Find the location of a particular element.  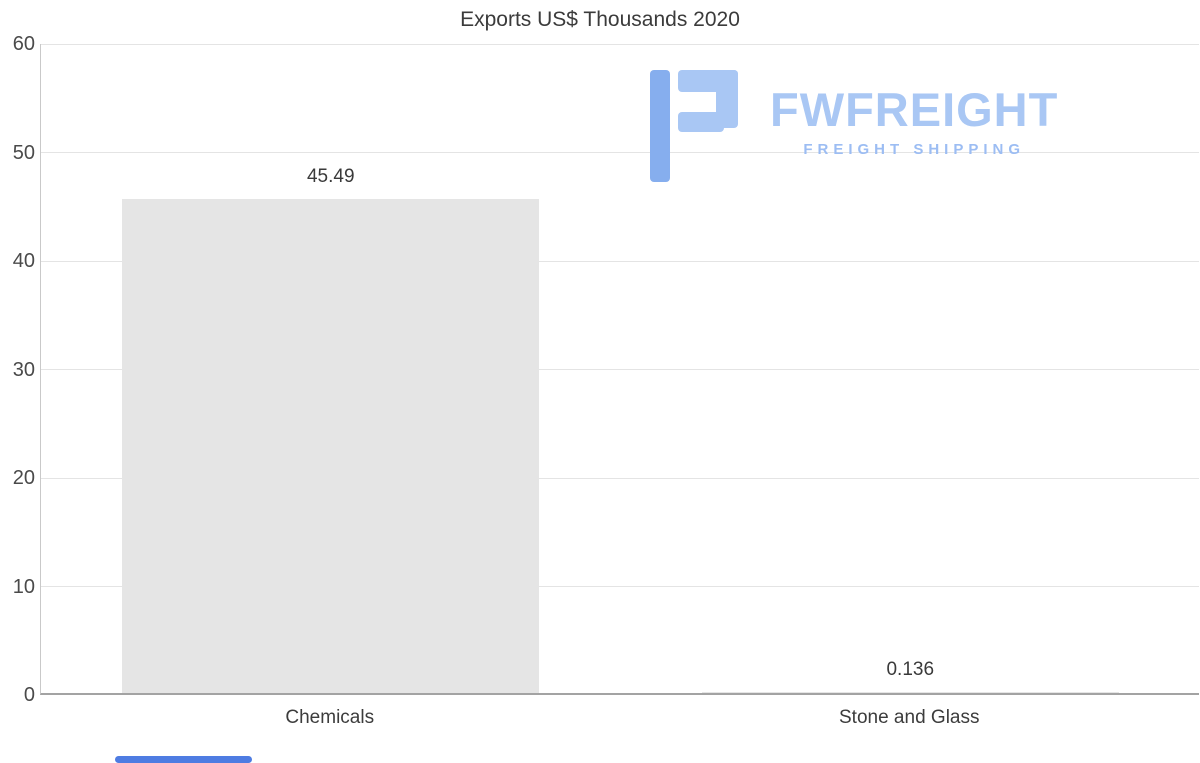

y-axis-tick-label: 40 is located at coordinates (23, 261).